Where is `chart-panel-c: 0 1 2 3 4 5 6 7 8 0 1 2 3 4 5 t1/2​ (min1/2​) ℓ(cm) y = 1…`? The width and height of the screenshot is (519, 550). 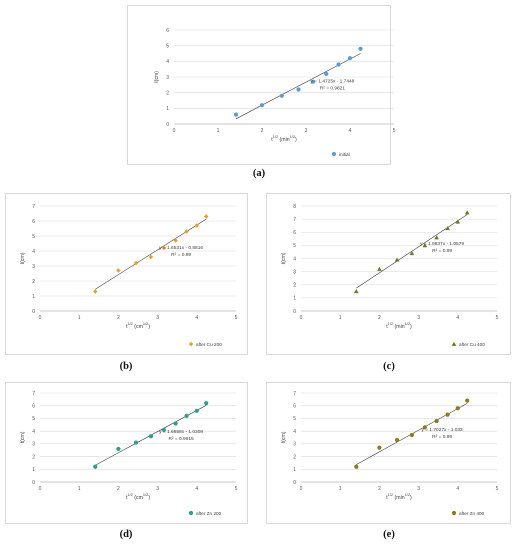 chart-panel-c: 0 1 2 3 4 5 6 7 8 0 1 2 3 4 5 t1/2​ (min1/2​) ℓ(cm) y = 1… is located at coordinates (388, 274).